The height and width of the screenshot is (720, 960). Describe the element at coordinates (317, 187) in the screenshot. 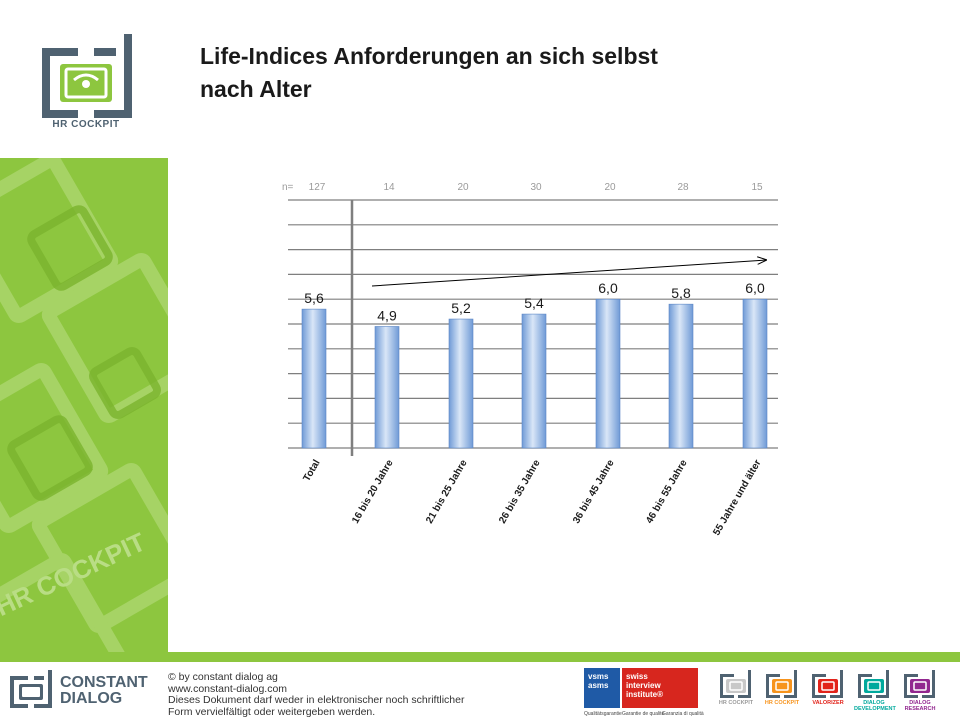

I see `n-value: 127` at that location.